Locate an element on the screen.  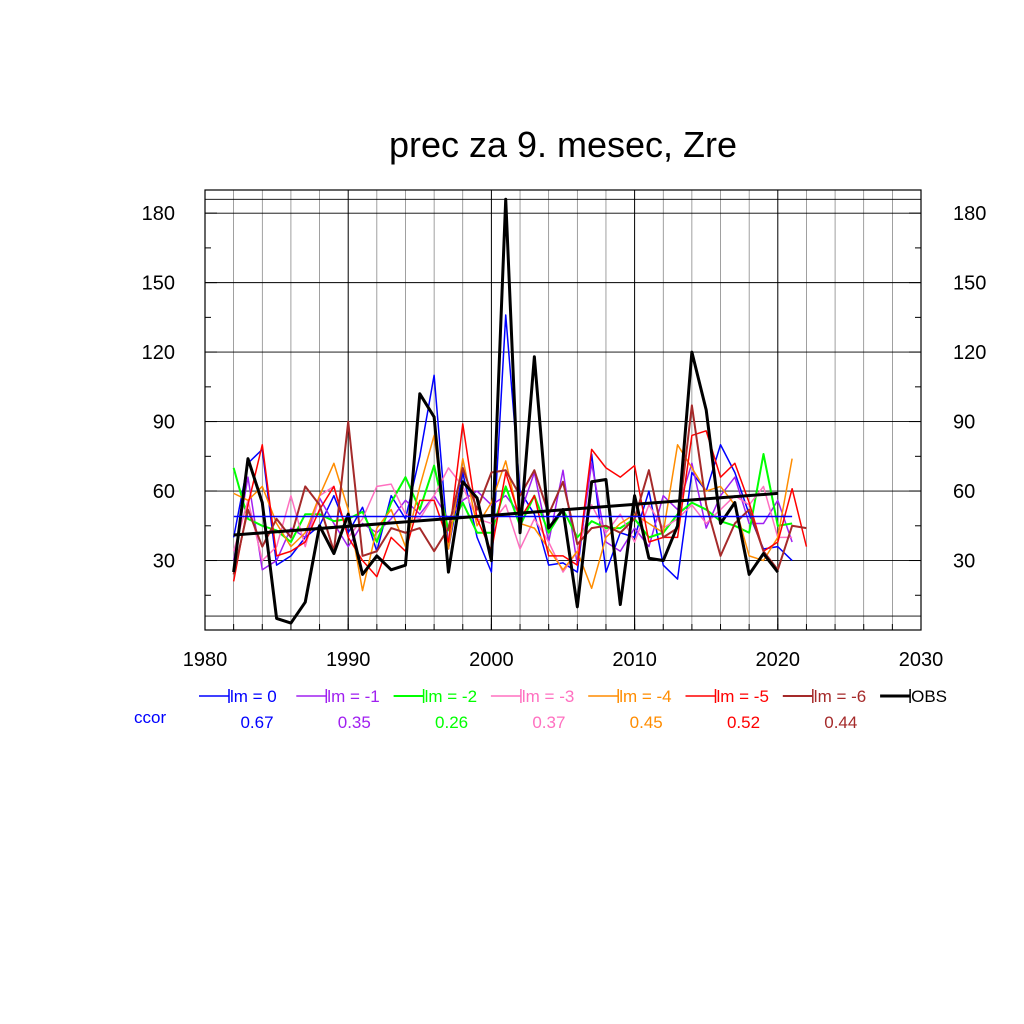
ccor-label: ccor is located at coordinates (150, 717).